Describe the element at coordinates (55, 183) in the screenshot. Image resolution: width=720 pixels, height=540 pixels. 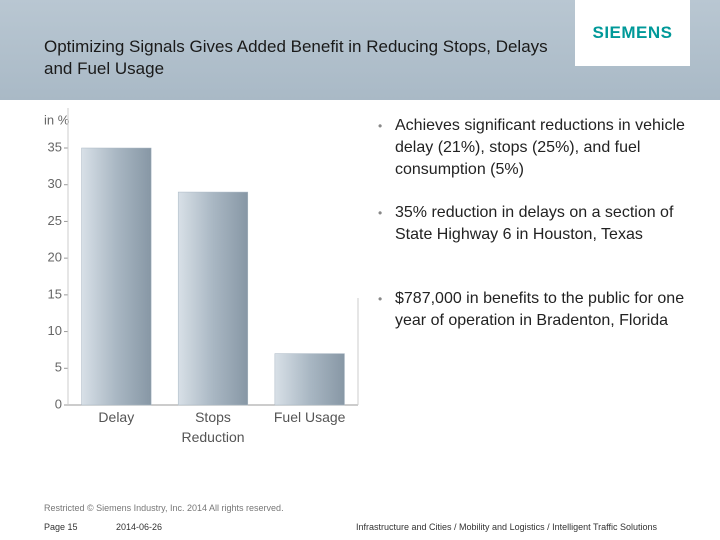
I see `y-tick-label: 30` at that location.